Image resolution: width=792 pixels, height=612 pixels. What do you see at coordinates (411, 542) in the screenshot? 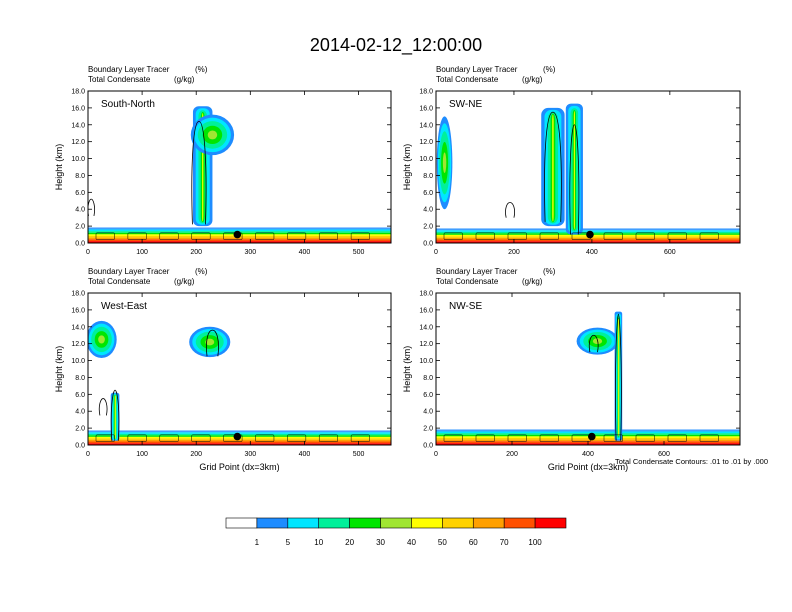
I see `colorbar-label: 40` at bounding box center [411, 542].